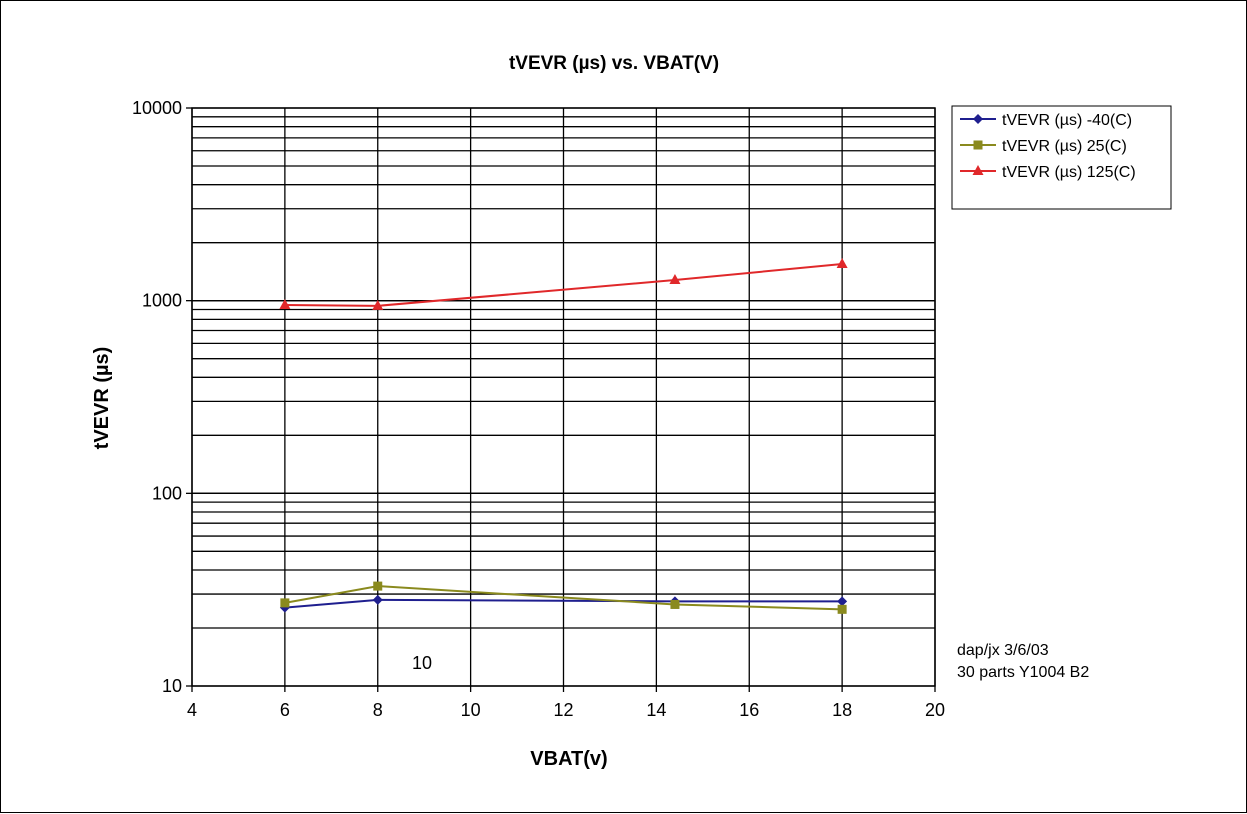 The height and width of the screenshot is (814, 1247). I want to click on y-tick-label: 10000, so click(157, 108).